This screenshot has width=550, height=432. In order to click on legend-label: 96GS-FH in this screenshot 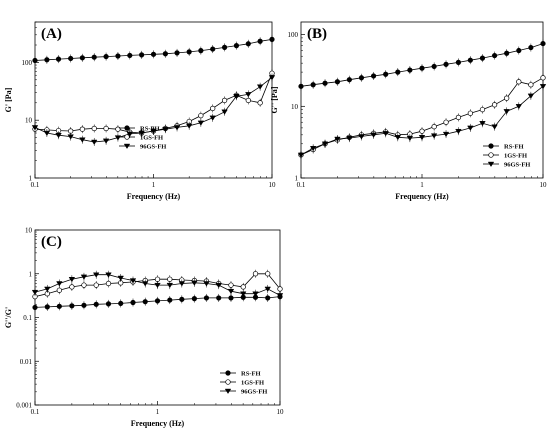, I will do `click(153, 146)`.